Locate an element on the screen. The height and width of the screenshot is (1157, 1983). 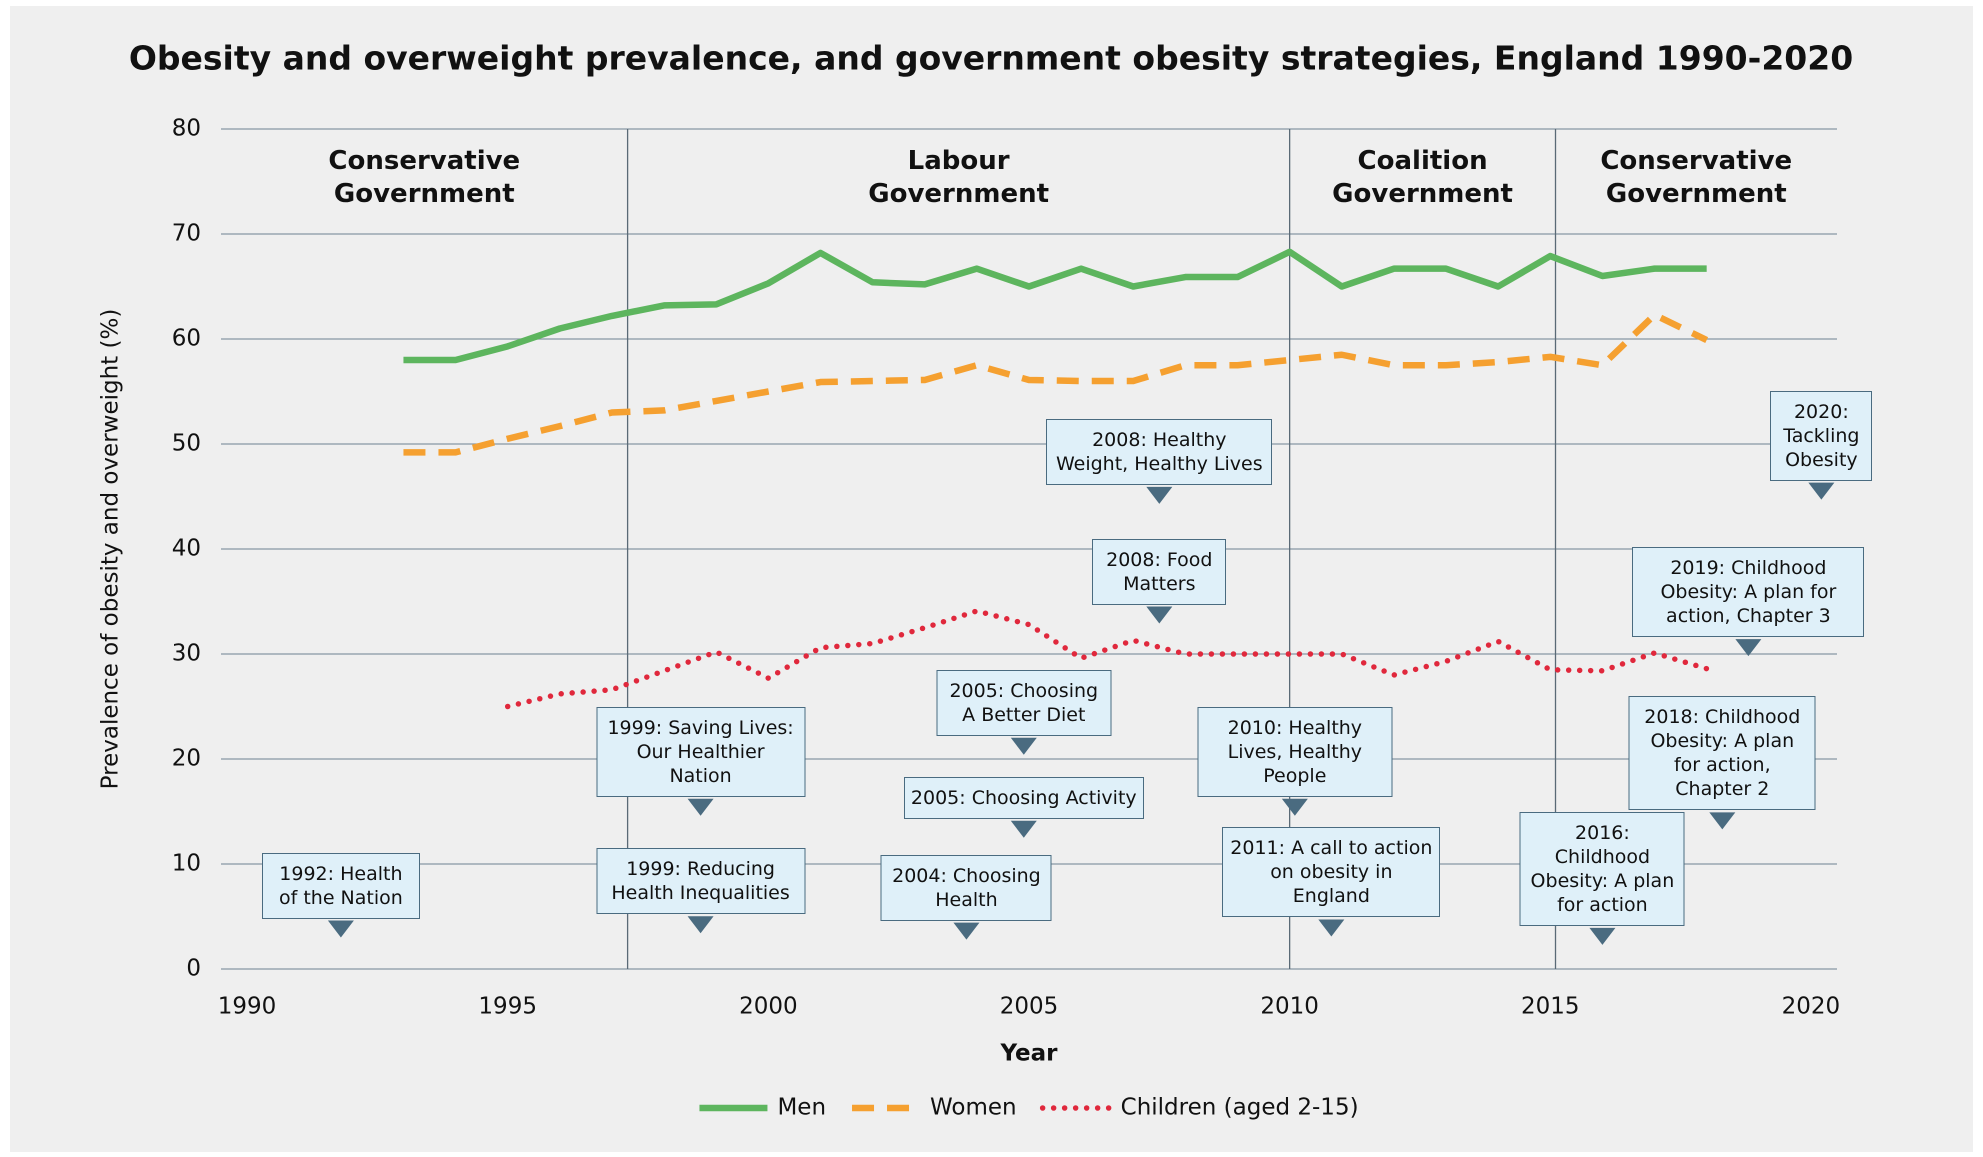
legend-label: Men is located at coordinates (801, 1108).